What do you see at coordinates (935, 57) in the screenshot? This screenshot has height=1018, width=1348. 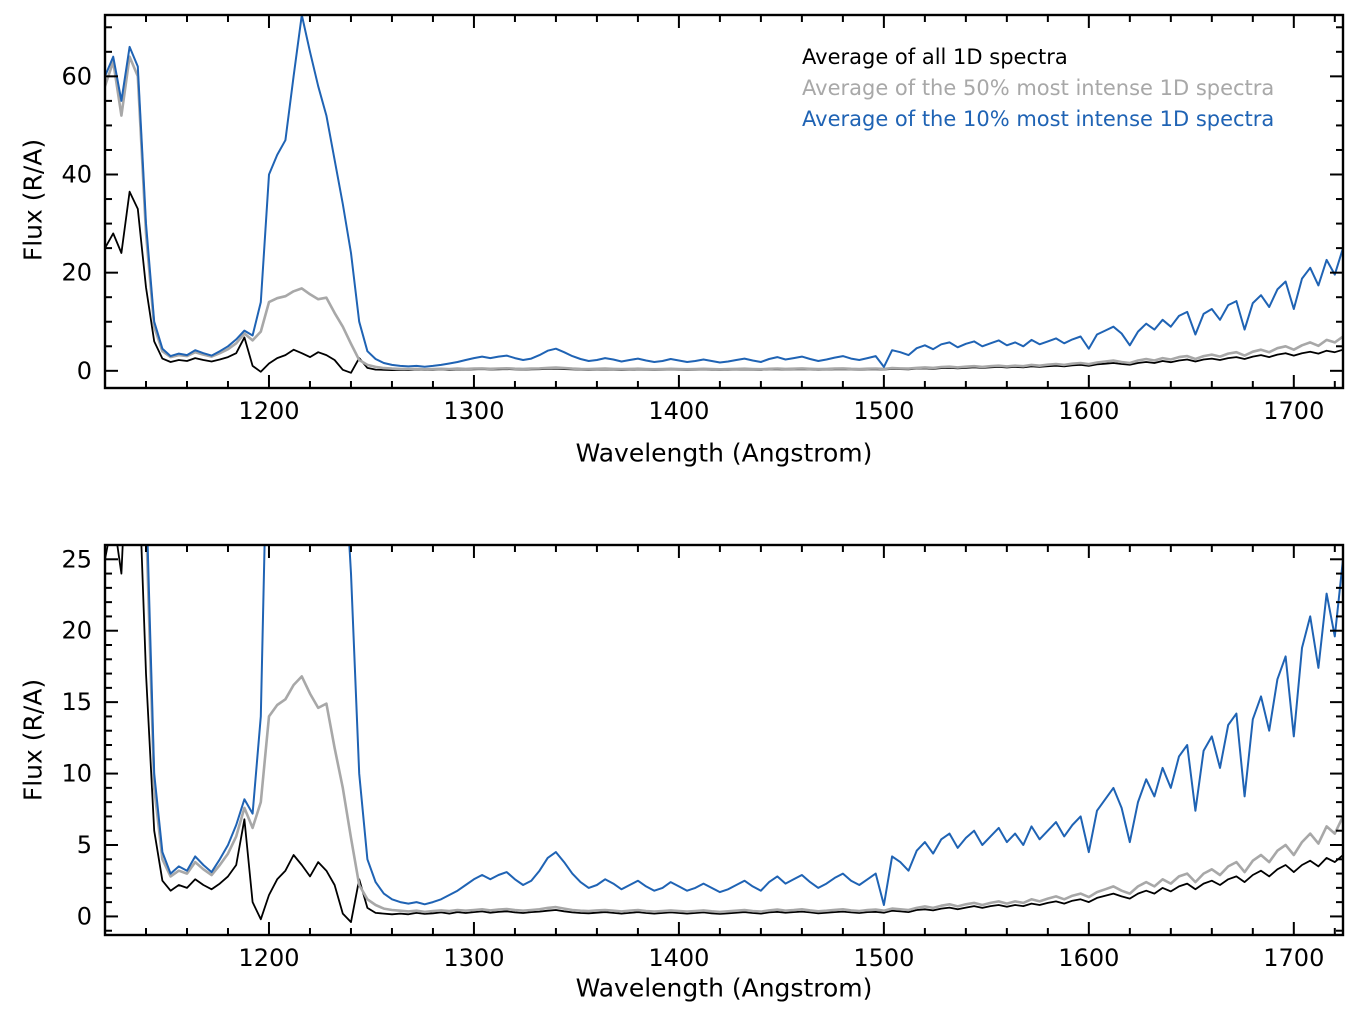 I see `legend-item-avg-all: Average of all 1D spectra` at bounding box center [935, 57].